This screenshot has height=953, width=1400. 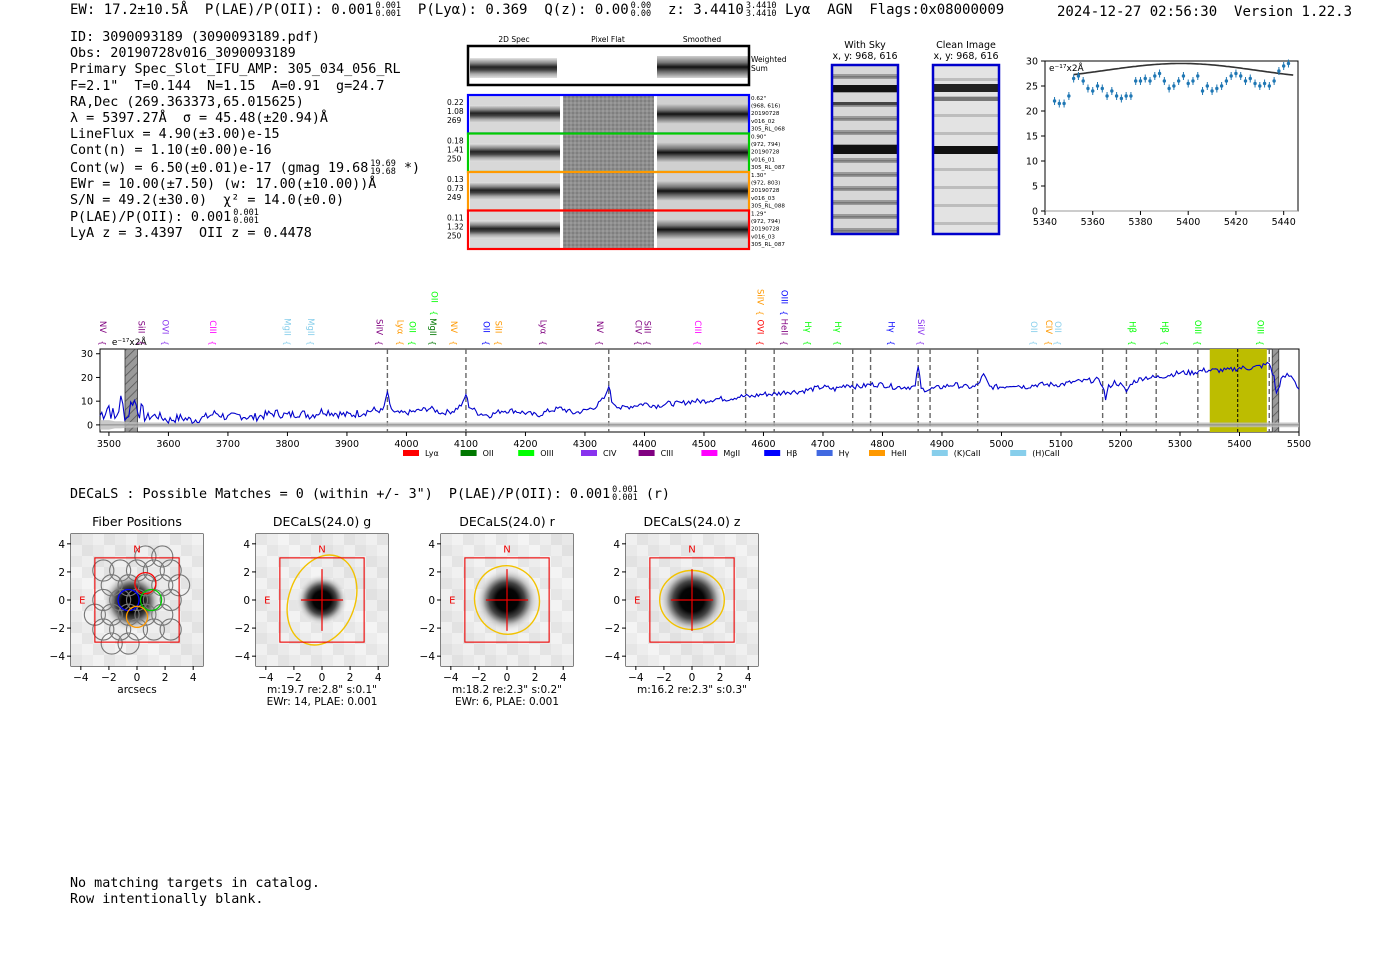 What do you see at coordinates (1293, 12) in the screenshot?
I see `version: Version 1.22.3` at bounding box center [1293, 12].